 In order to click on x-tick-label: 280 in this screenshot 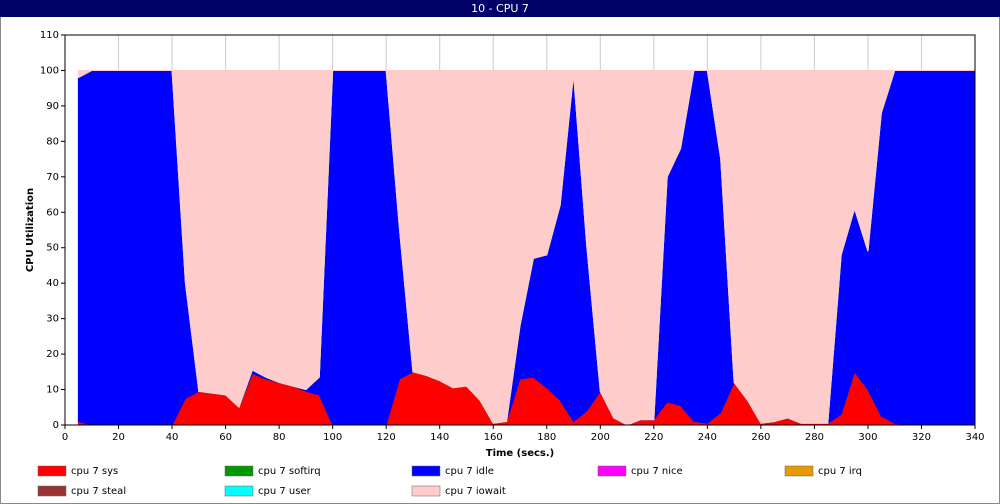, I will do `click(814, 437)`.